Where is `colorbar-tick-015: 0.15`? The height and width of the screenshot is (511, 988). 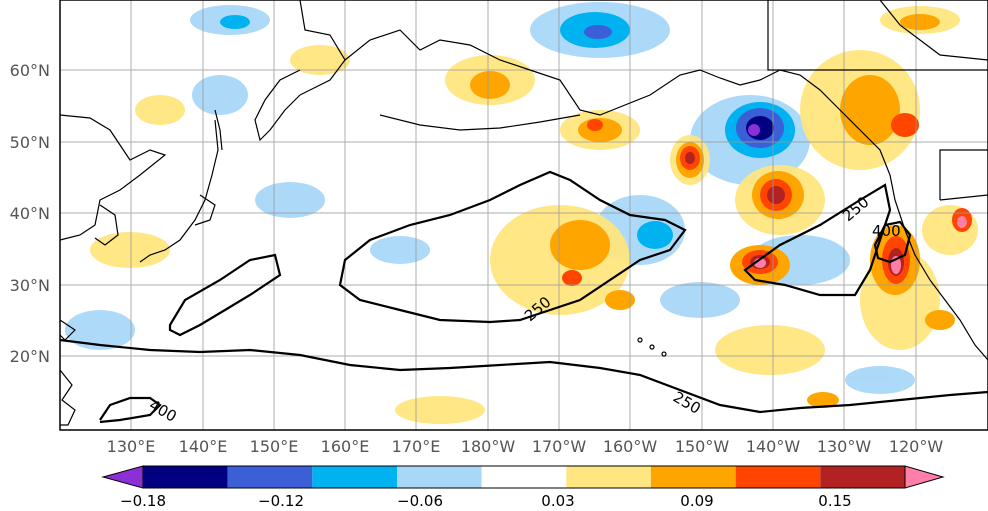
colorbar-tick-015: 0.15 is located at coordinates (834, 501).